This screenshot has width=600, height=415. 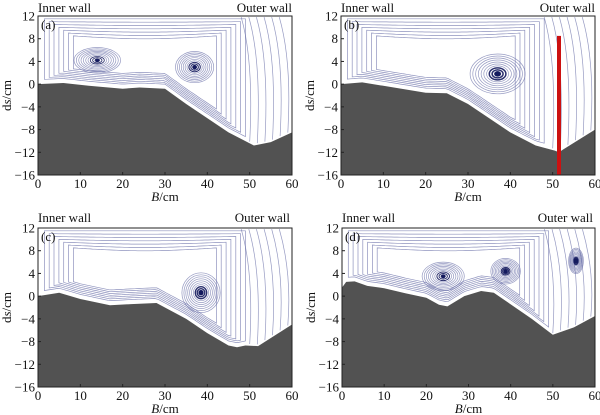 I want to click on panel-label: (c), so click(x=48, y=236).